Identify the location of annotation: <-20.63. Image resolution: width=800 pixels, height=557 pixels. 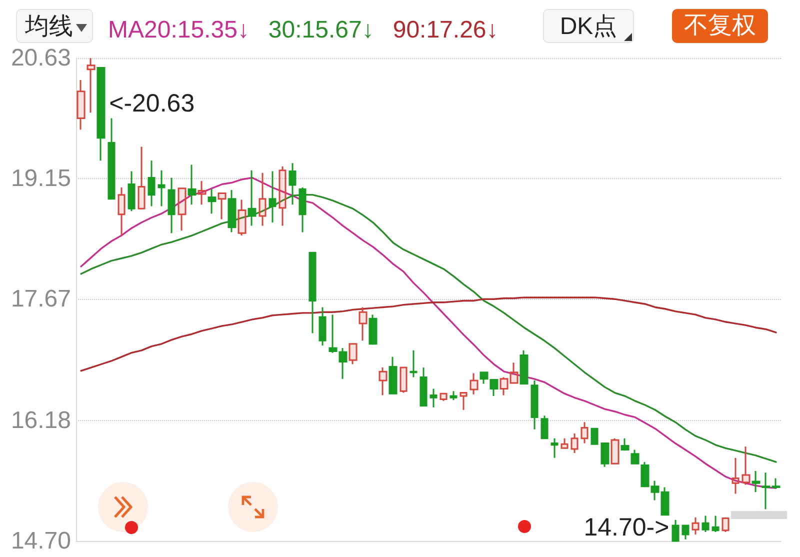
(152, 104).